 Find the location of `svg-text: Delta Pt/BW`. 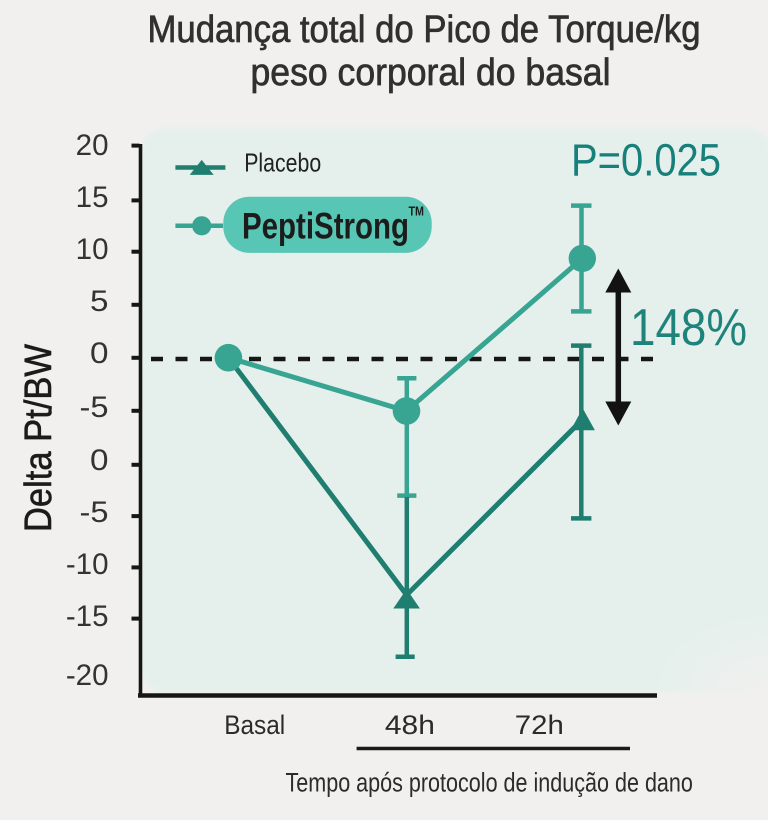

svg-text: Delta Pt/BW is located at coordinates (39, 438).